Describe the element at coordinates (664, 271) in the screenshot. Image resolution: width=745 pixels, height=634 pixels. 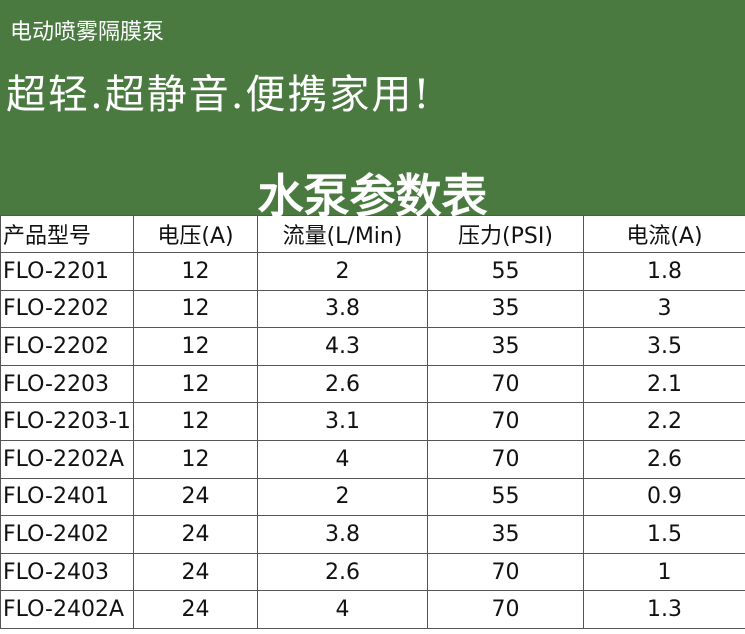
I see `table-cell: 1.8` at that location.